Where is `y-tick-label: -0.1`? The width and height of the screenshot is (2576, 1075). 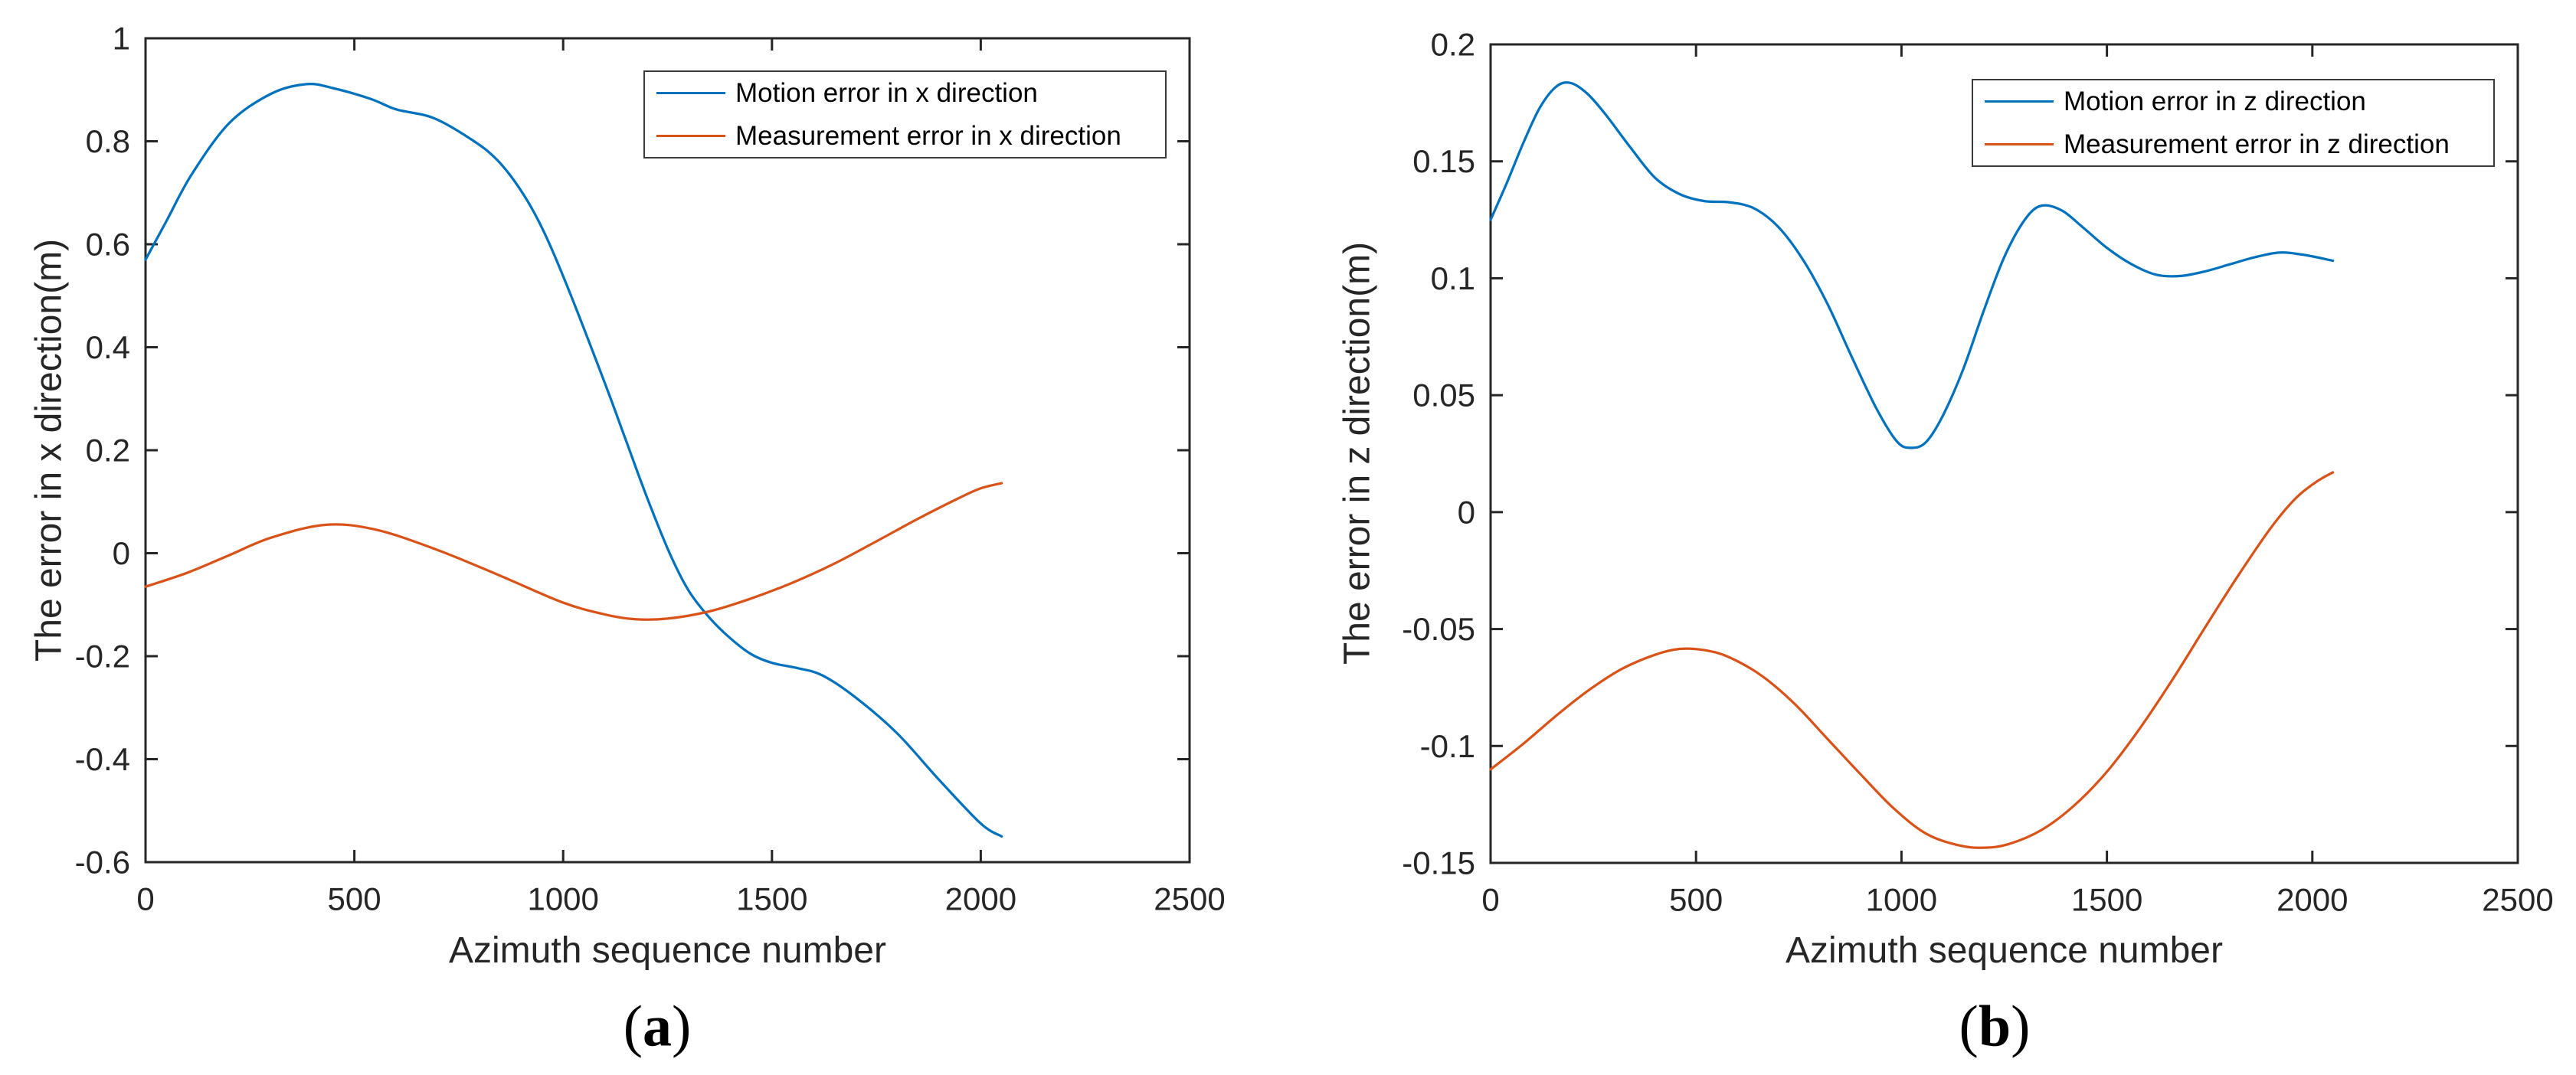 y-tick-label: -0.1 is located at coordinates (1447, 746).